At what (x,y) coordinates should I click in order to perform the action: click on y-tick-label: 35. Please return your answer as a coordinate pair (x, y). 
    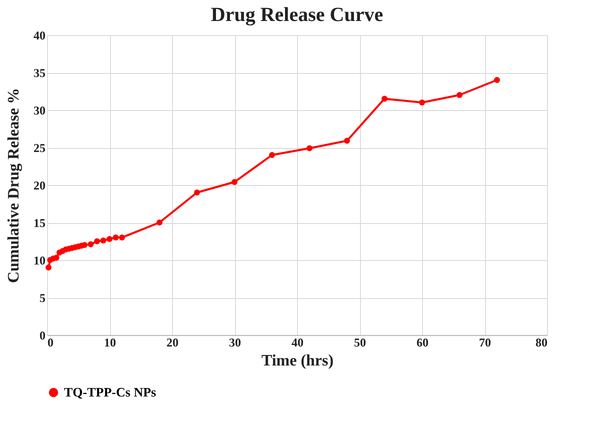
    Looking at the image, I should click on (40, 73).